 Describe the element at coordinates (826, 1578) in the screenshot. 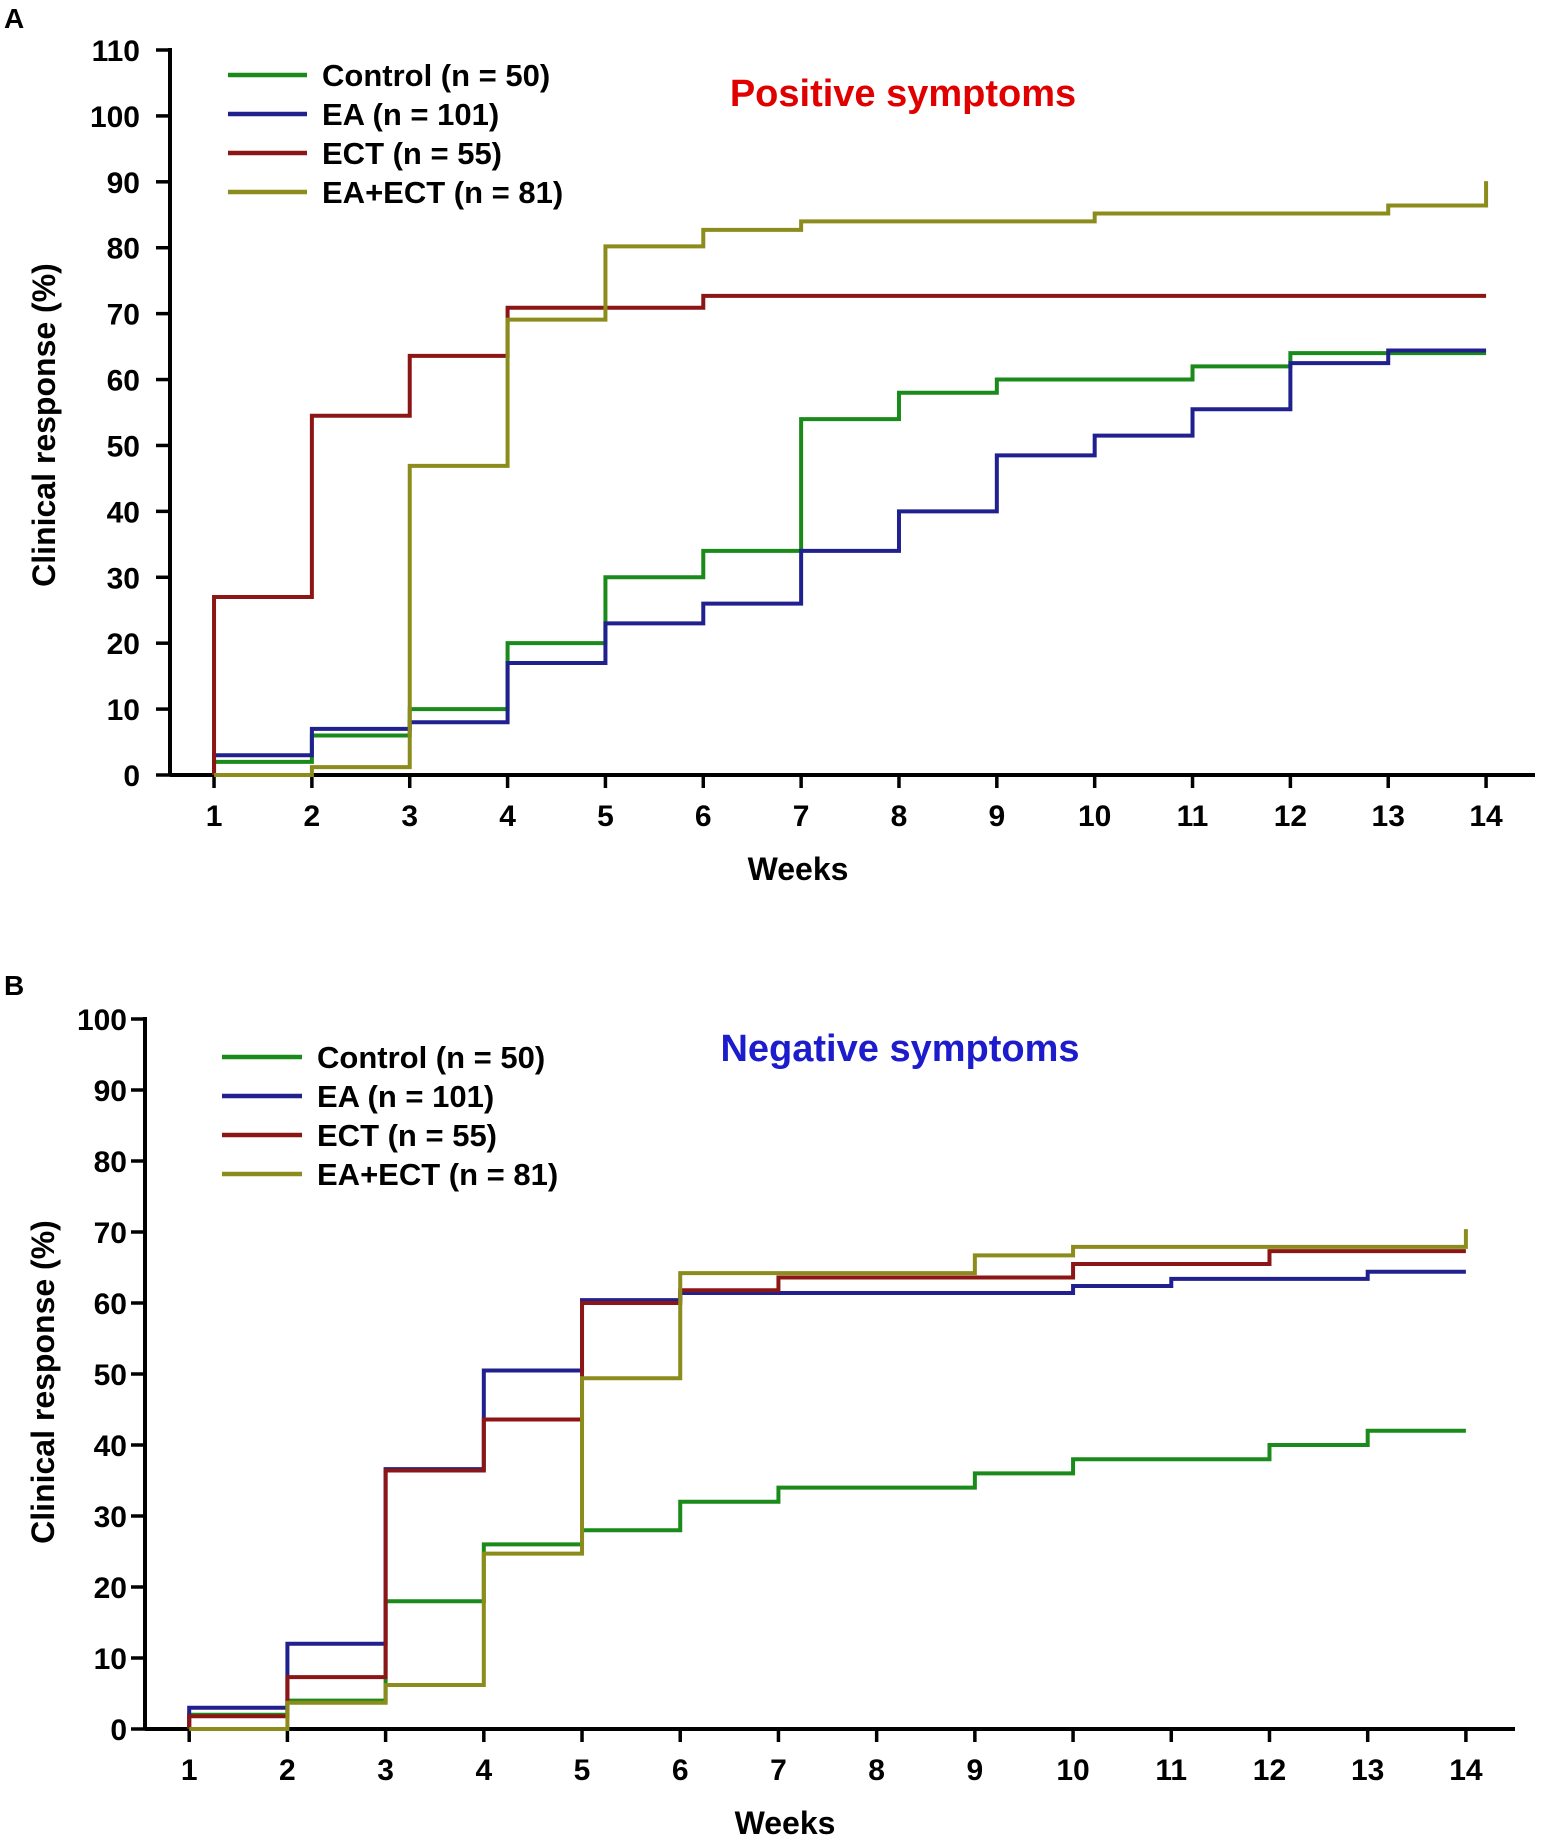

I see `series-line-control` at that location.